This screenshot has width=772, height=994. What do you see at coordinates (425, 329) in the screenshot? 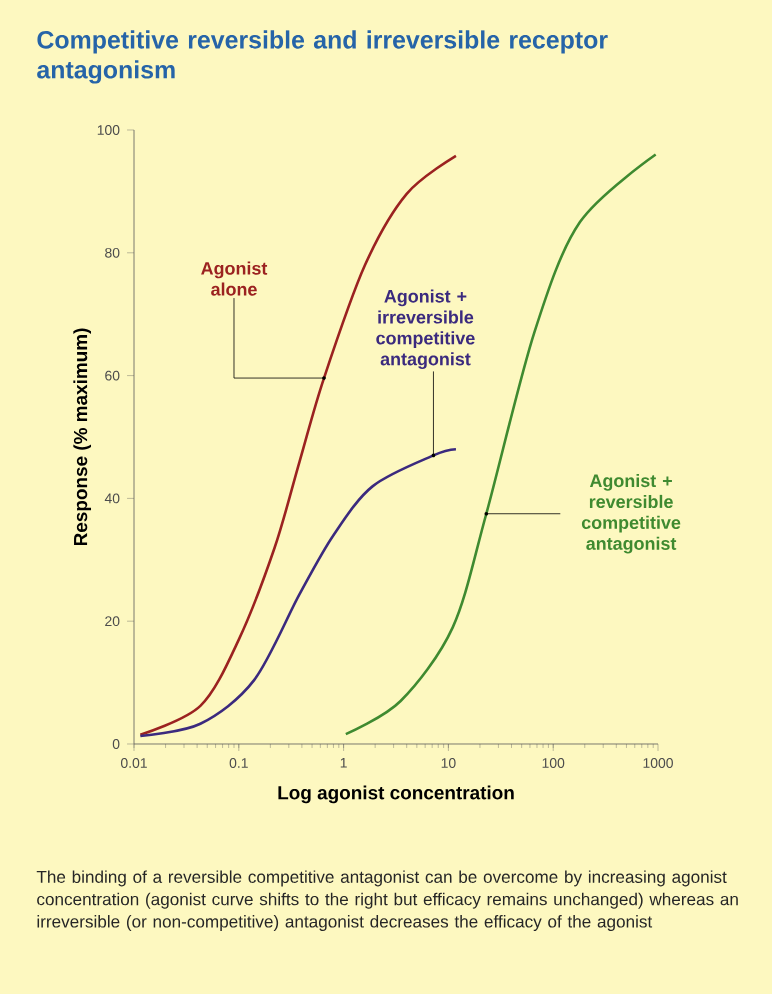
I see `annotation: Agonist + irreversible competitive antagonist` at bounding box center [425, 329].